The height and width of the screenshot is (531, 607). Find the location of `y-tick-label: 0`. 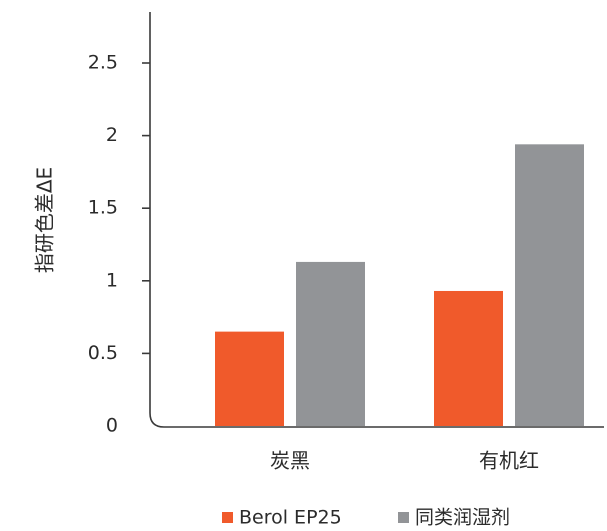

y-tick-label: 0 is located at coordinates (112, 426).